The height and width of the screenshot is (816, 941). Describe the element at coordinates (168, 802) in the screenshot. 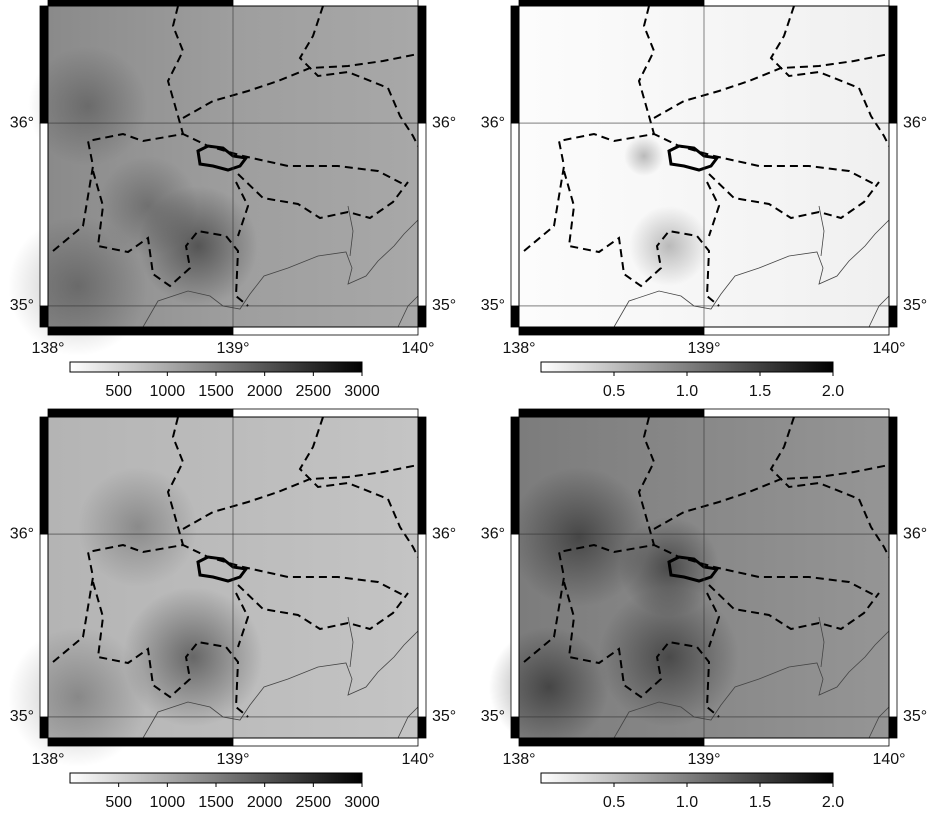

I see `colorbar-label: 1000` at that location.